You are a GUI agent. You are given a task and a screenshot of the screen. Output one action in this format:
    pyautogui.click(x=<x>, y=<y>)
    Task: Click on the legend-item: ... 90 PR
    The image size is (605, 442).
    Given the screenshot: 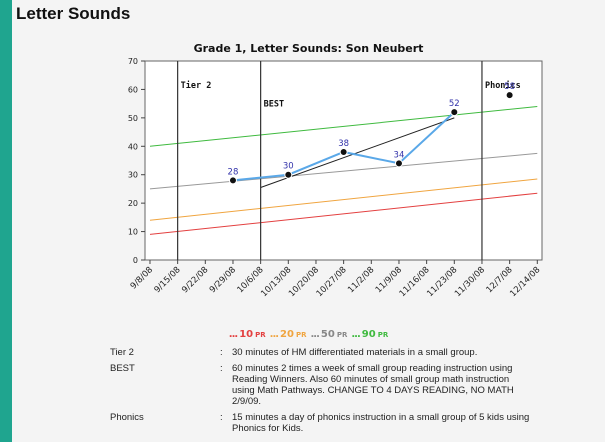 What is the action you would take?
    pyautogui.click(x=369, y=334)
    